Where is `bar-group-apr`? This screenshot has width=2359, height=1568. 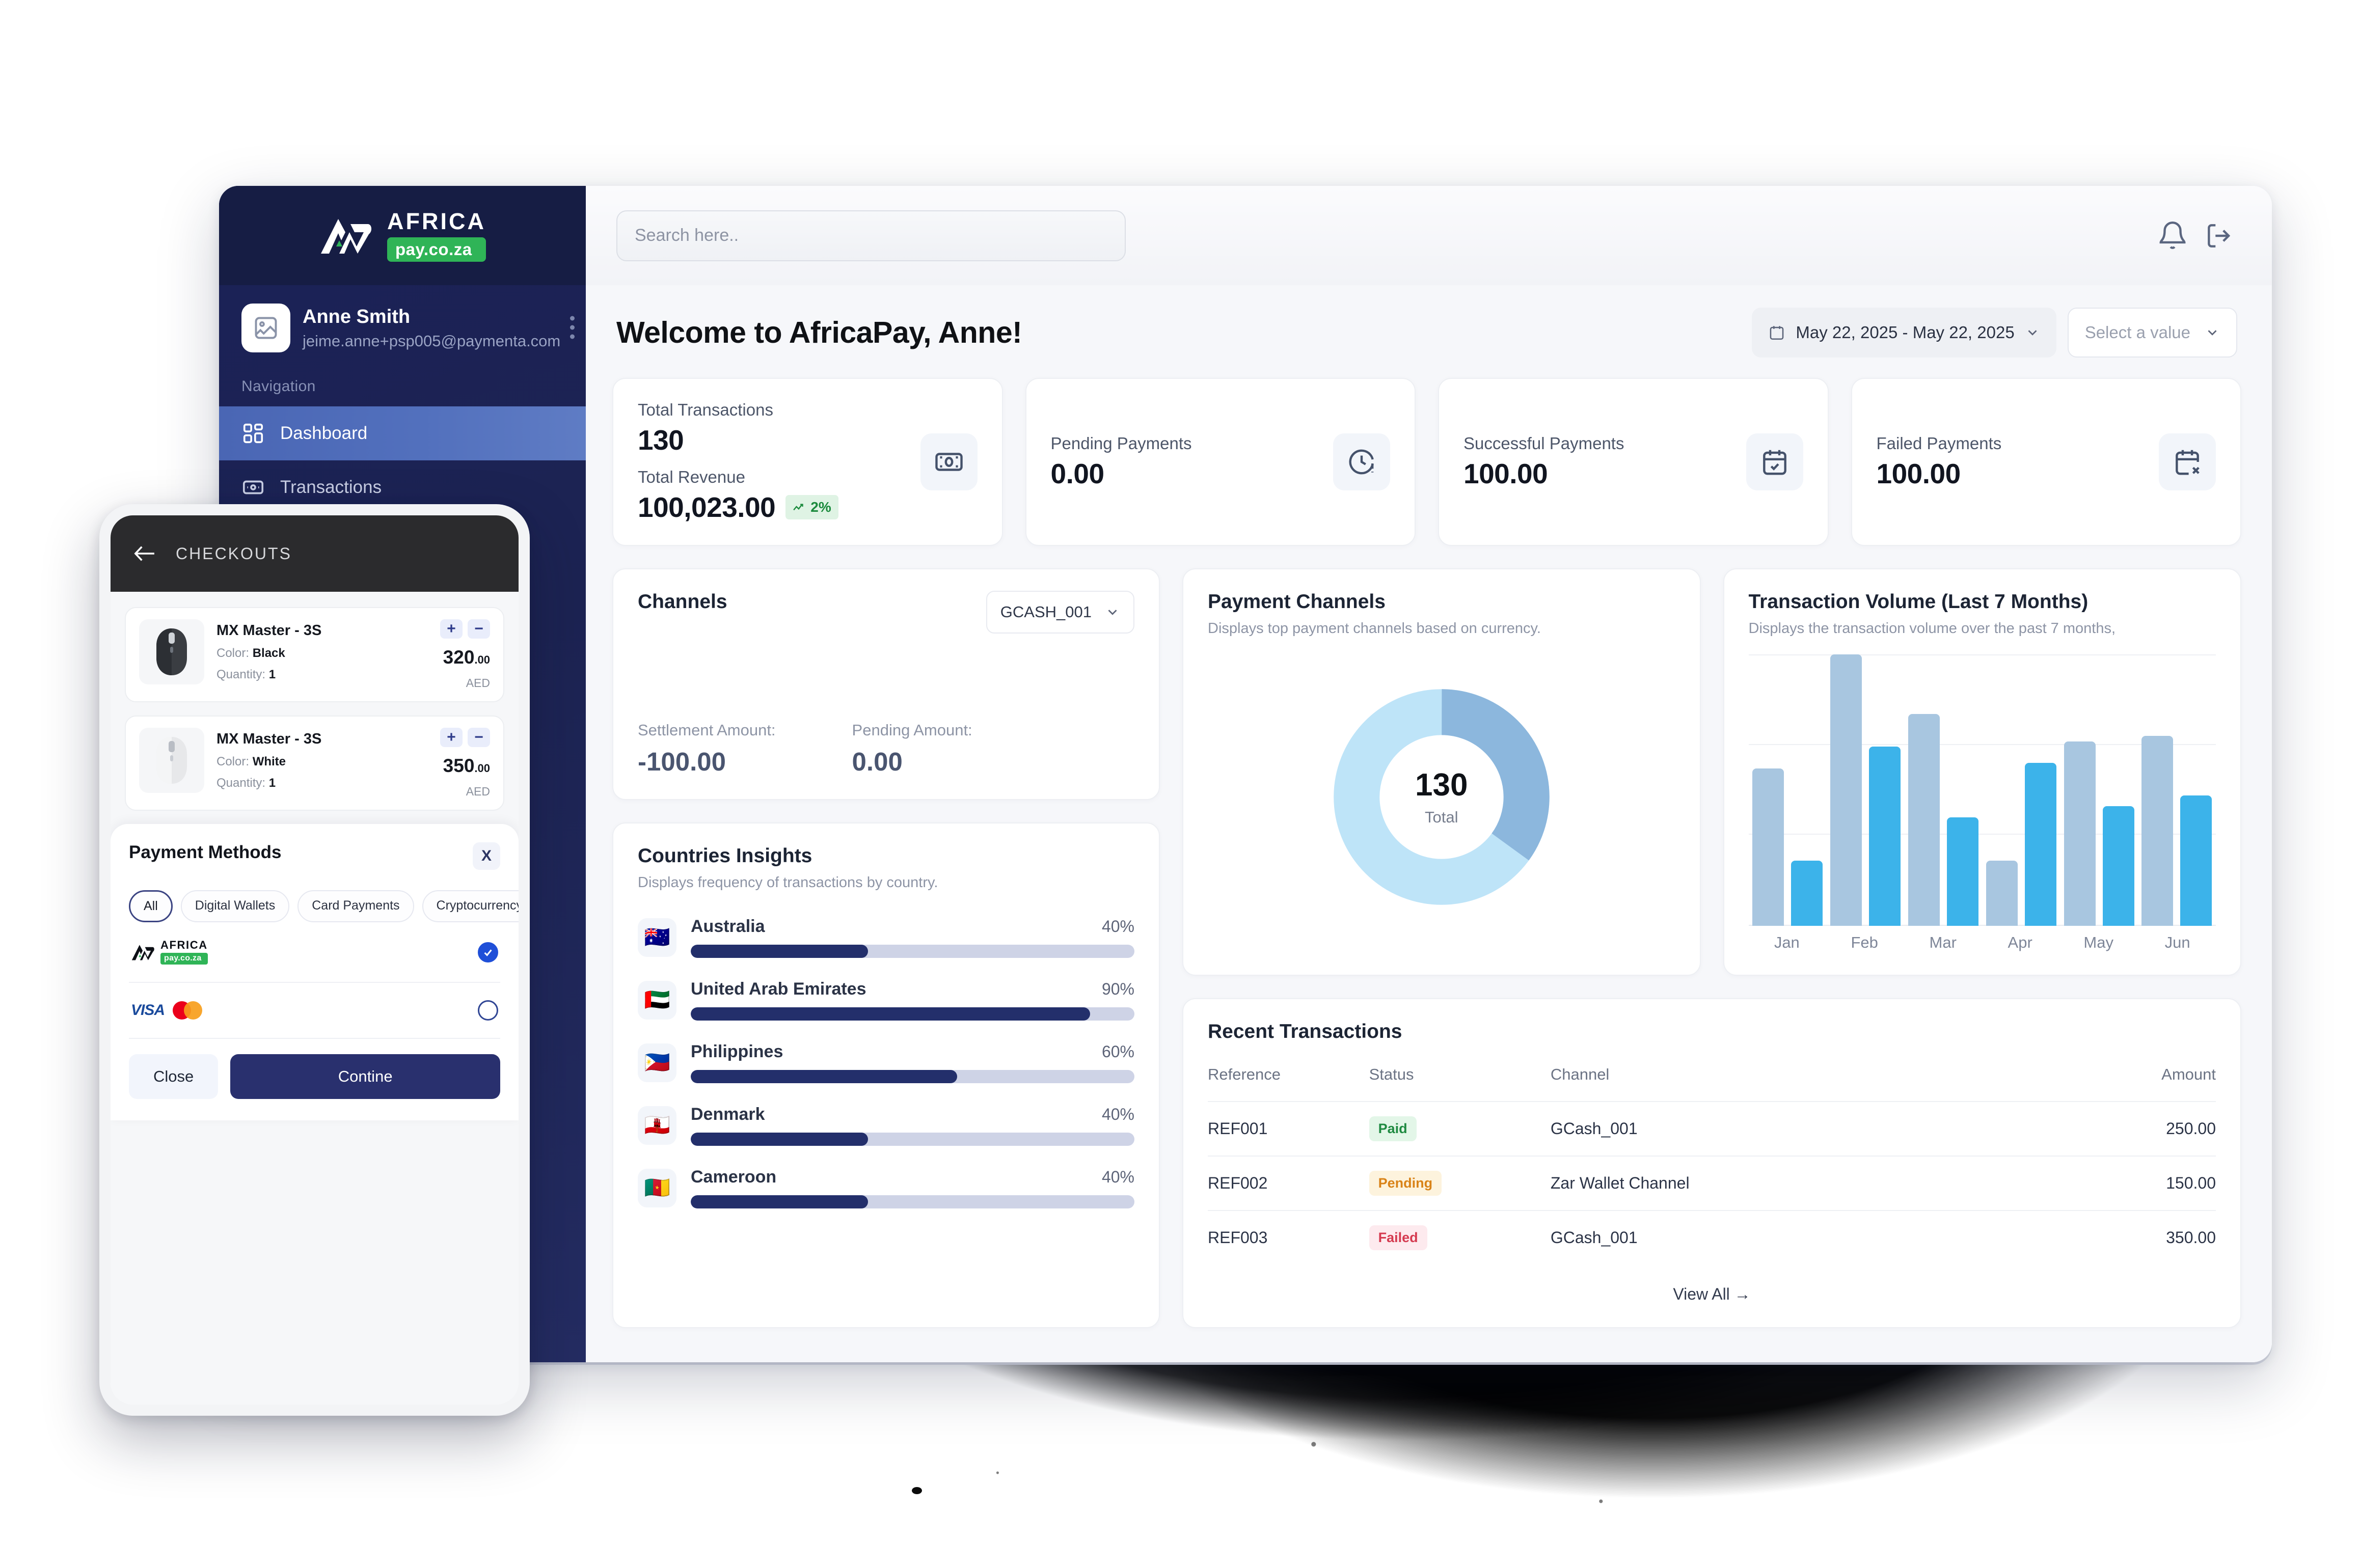 bar-group-apr is located at coordinates (2021, 790).